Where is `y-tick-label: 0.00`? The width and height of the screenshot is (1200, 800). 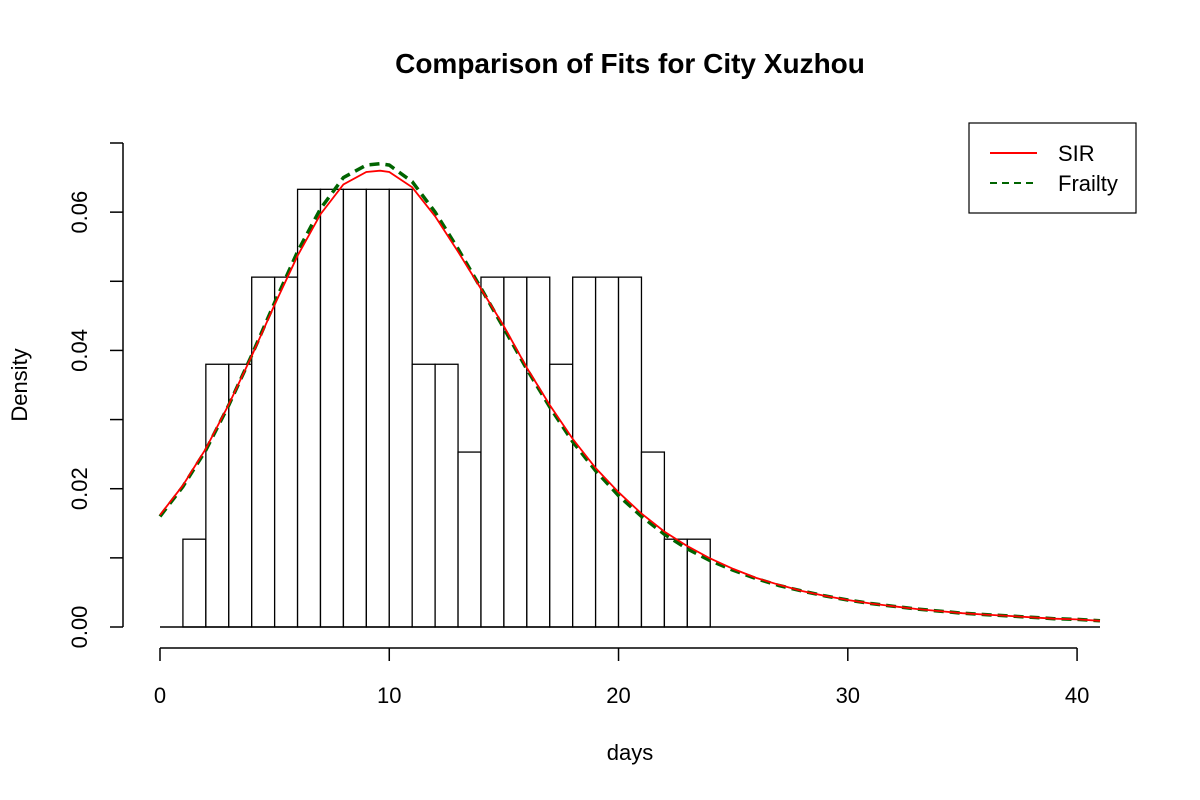 y-tick-label: 0.00 is located at coordinates (79, 627).